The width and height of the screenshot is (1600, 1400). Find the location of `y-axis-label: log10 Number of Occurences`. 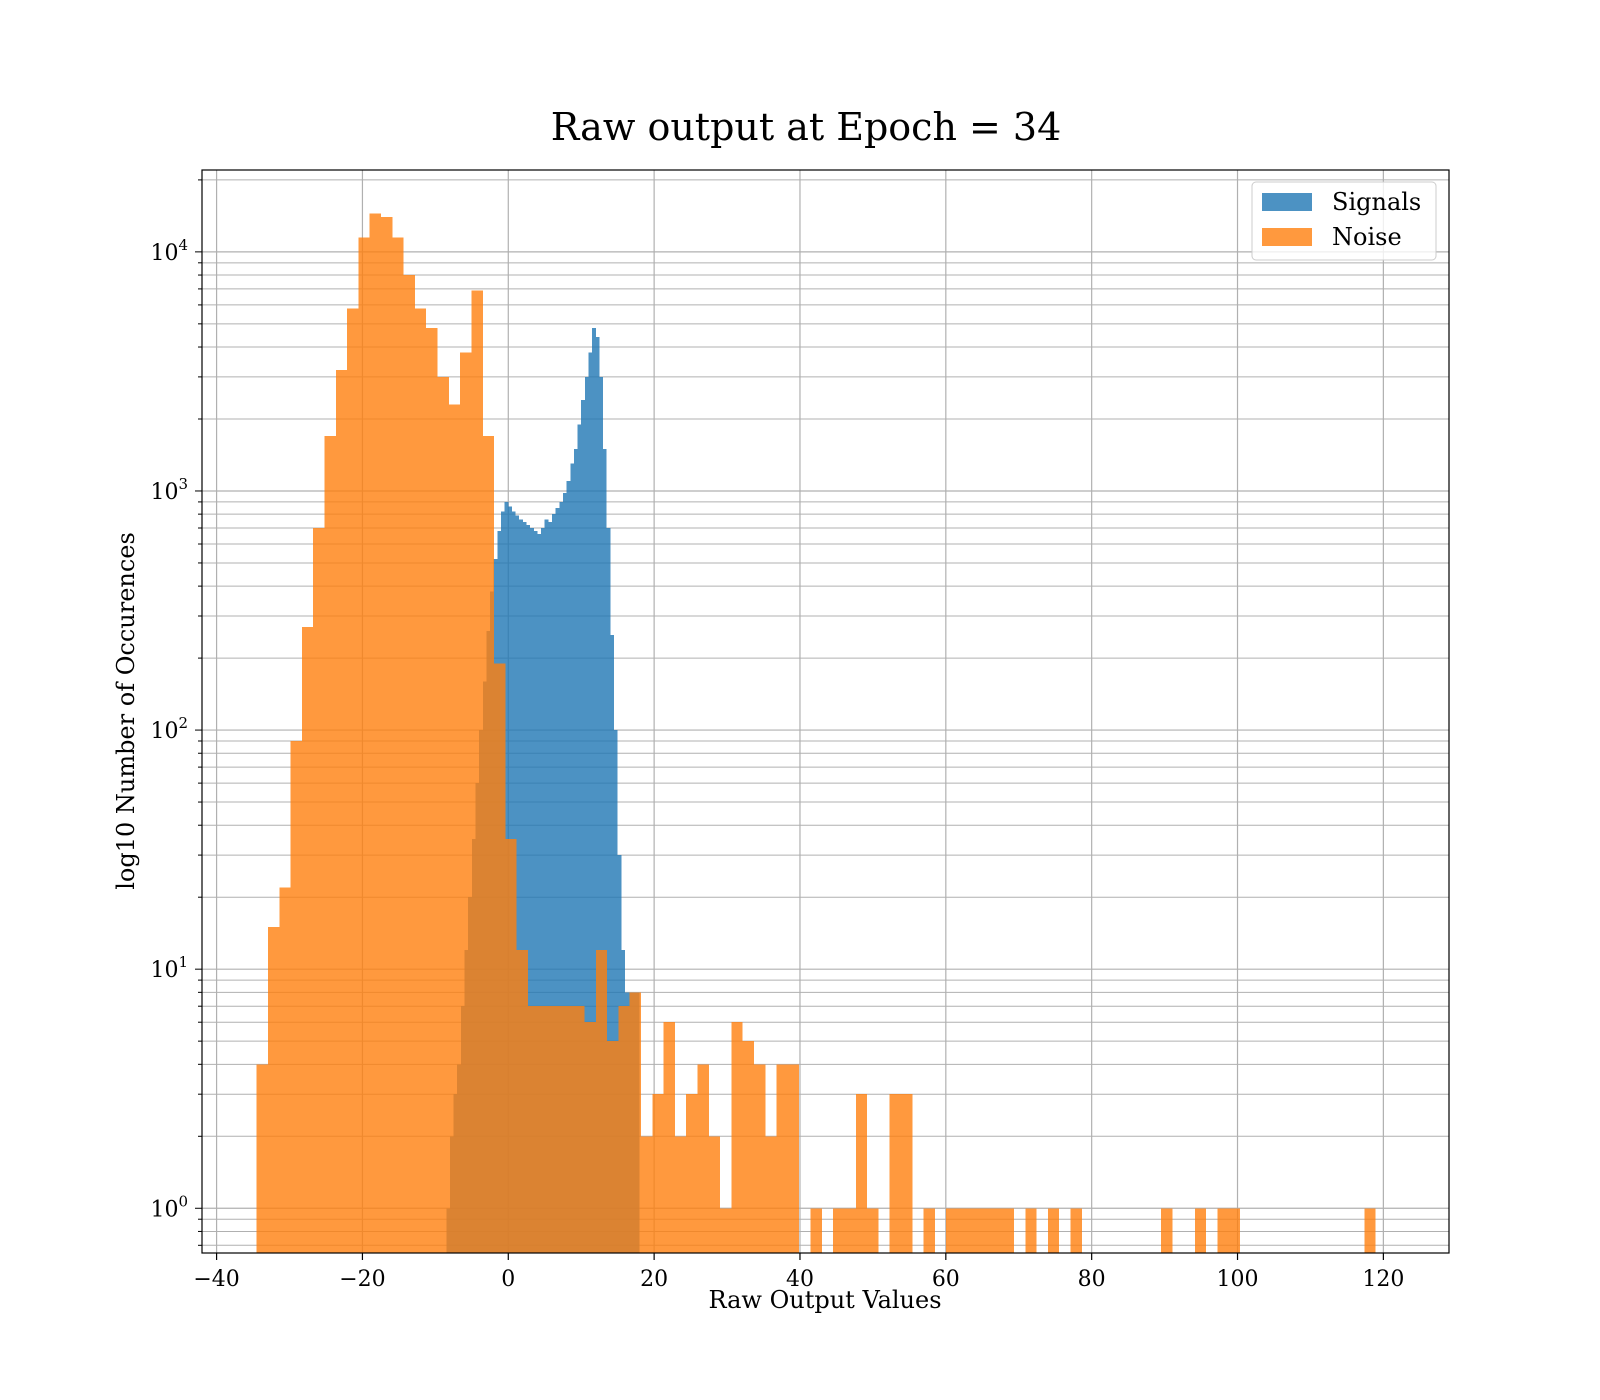

y-axis-label: log10 Number of Occurences is located at coordinates (126, 711).